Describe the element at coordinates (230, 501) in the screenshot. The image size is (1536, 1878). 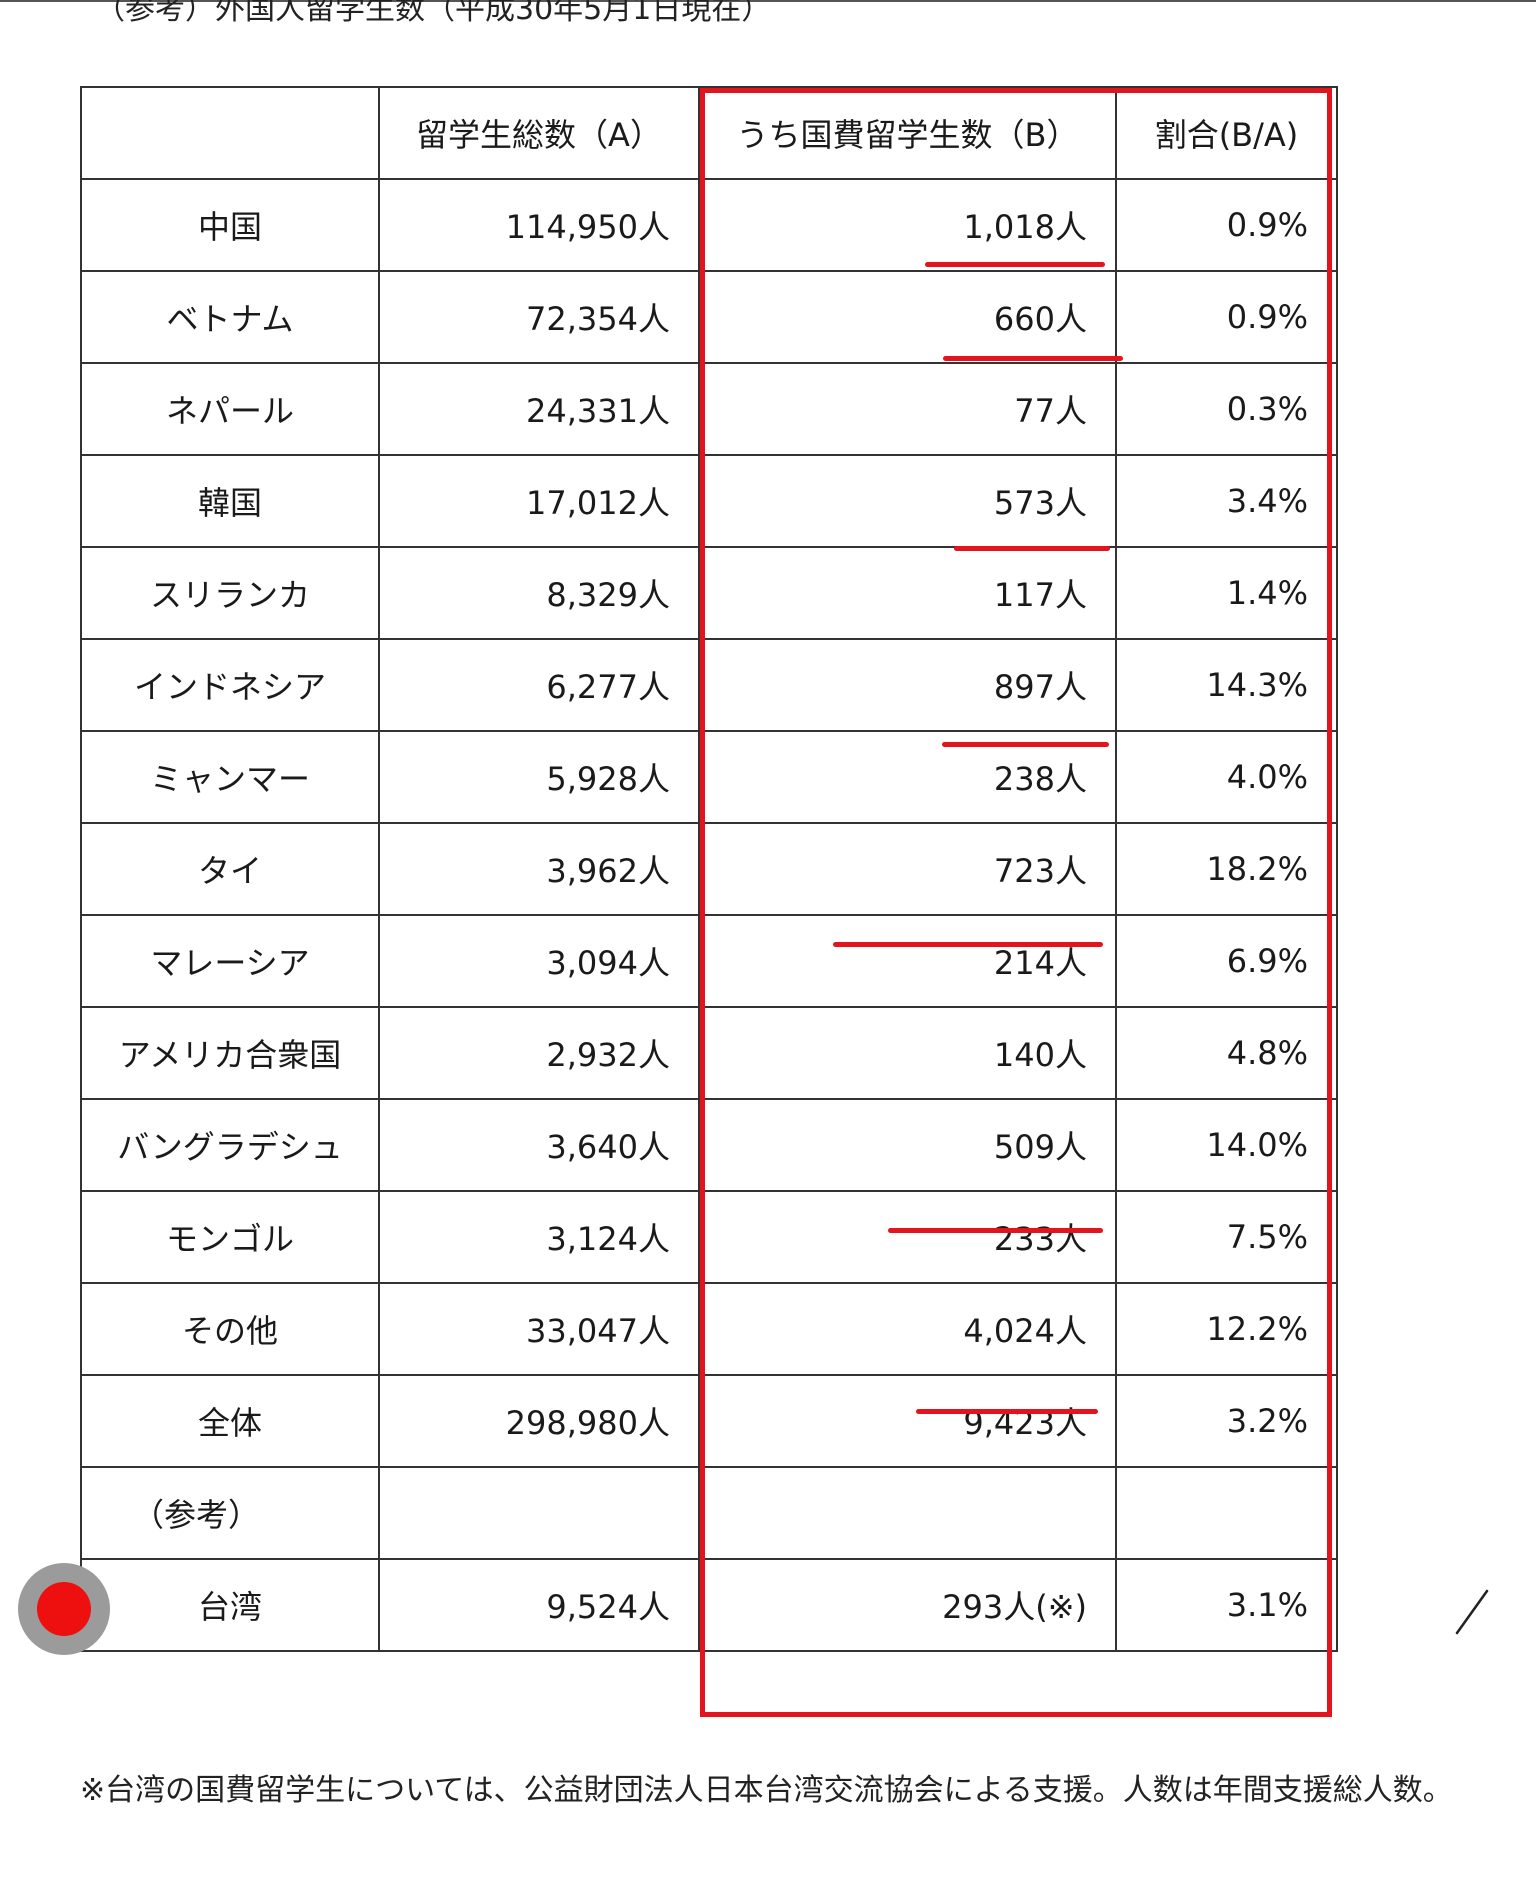
I see `cell-country: 韓国` at that location.